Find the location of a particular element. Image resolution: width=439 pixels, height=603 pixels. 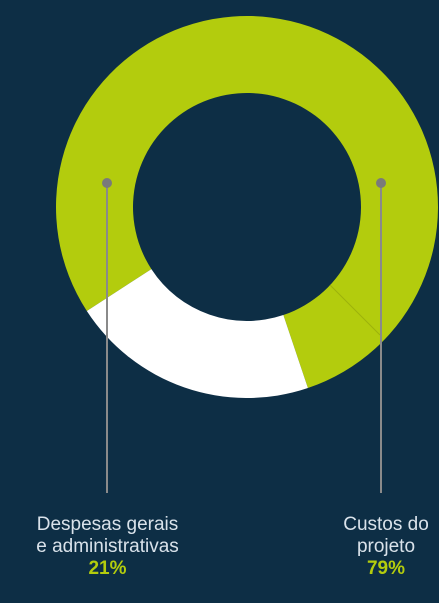

label-admin-line1: Despesas gerais is located at coordinates (107, 524).